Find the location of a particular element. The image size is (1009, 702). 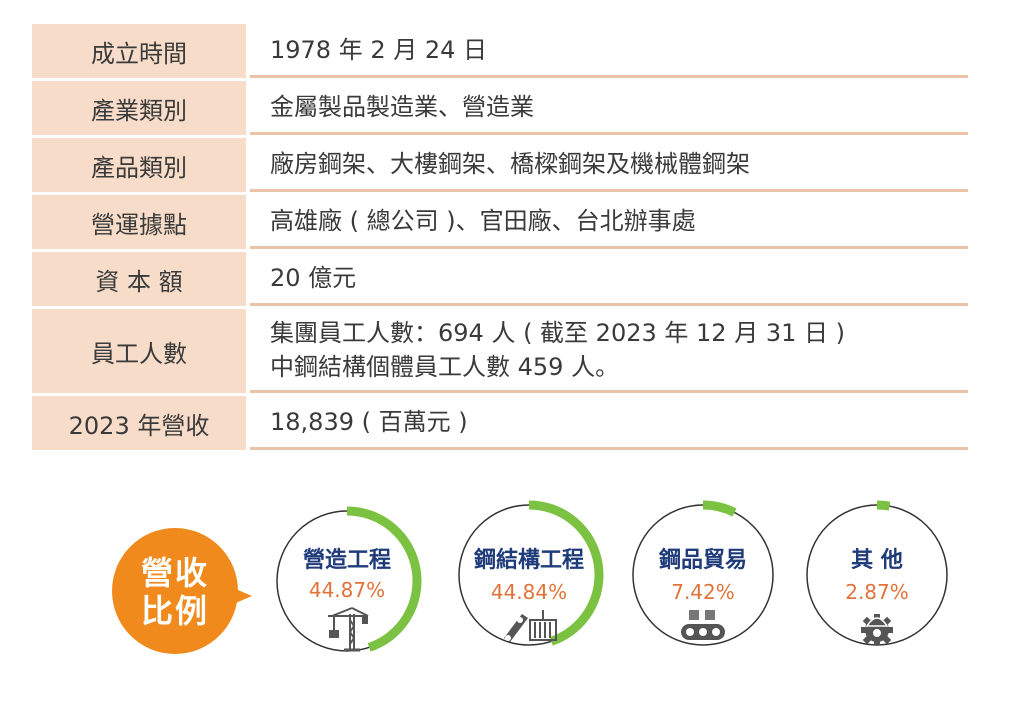

row-label: 資 本 額 is located at coordinates (139, 279).